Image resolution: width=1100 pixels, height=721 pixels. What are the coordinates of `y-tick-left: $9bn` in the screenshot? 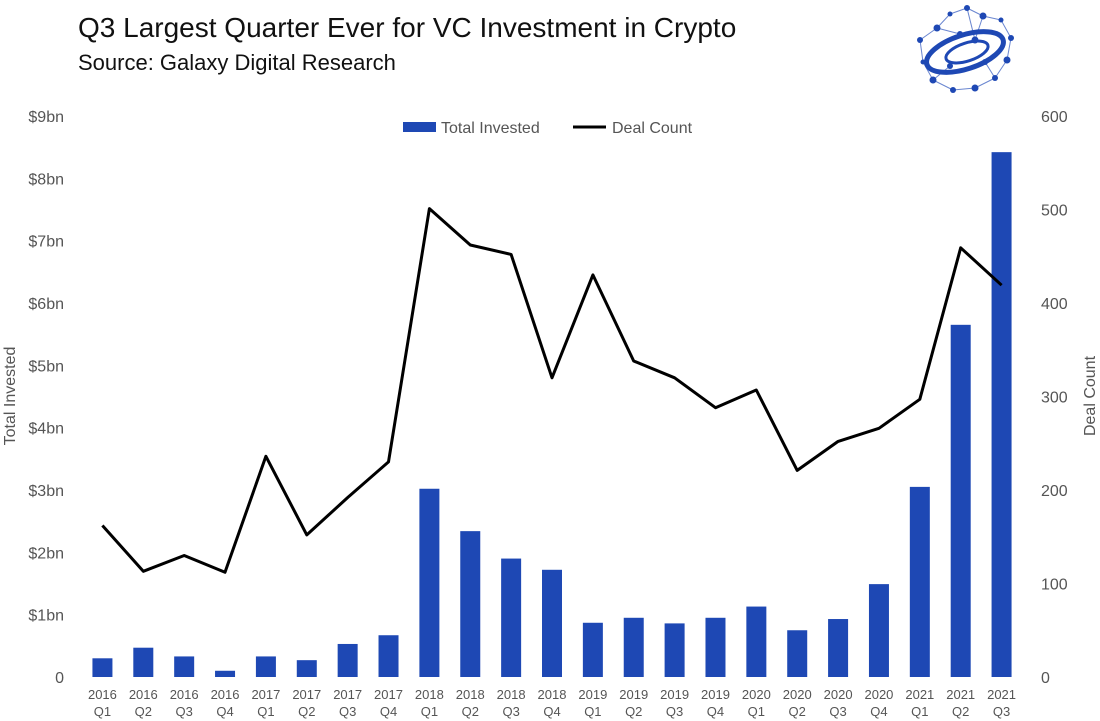 It's located at (46, 117).